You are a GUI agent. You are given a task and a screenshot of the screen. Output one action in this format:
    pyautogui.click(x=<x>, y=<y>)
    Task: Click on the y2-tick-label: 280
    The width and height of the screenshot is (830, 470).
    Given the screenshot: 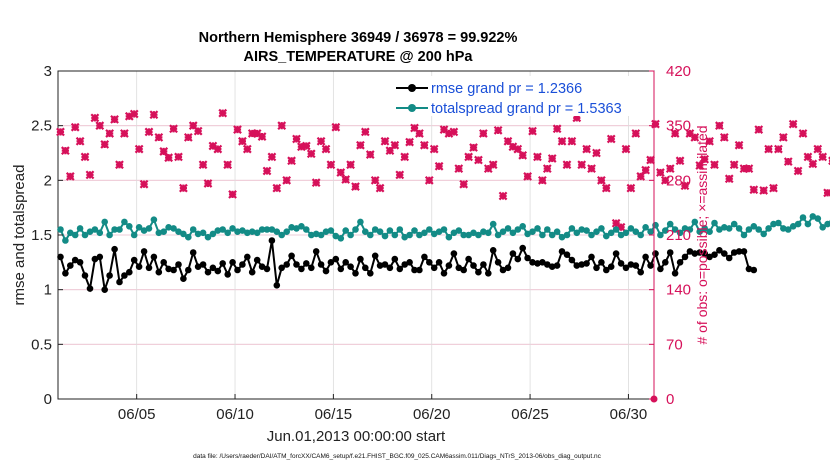 What is the action you would take?
    pyautogui.click(x=678, y=180)
    